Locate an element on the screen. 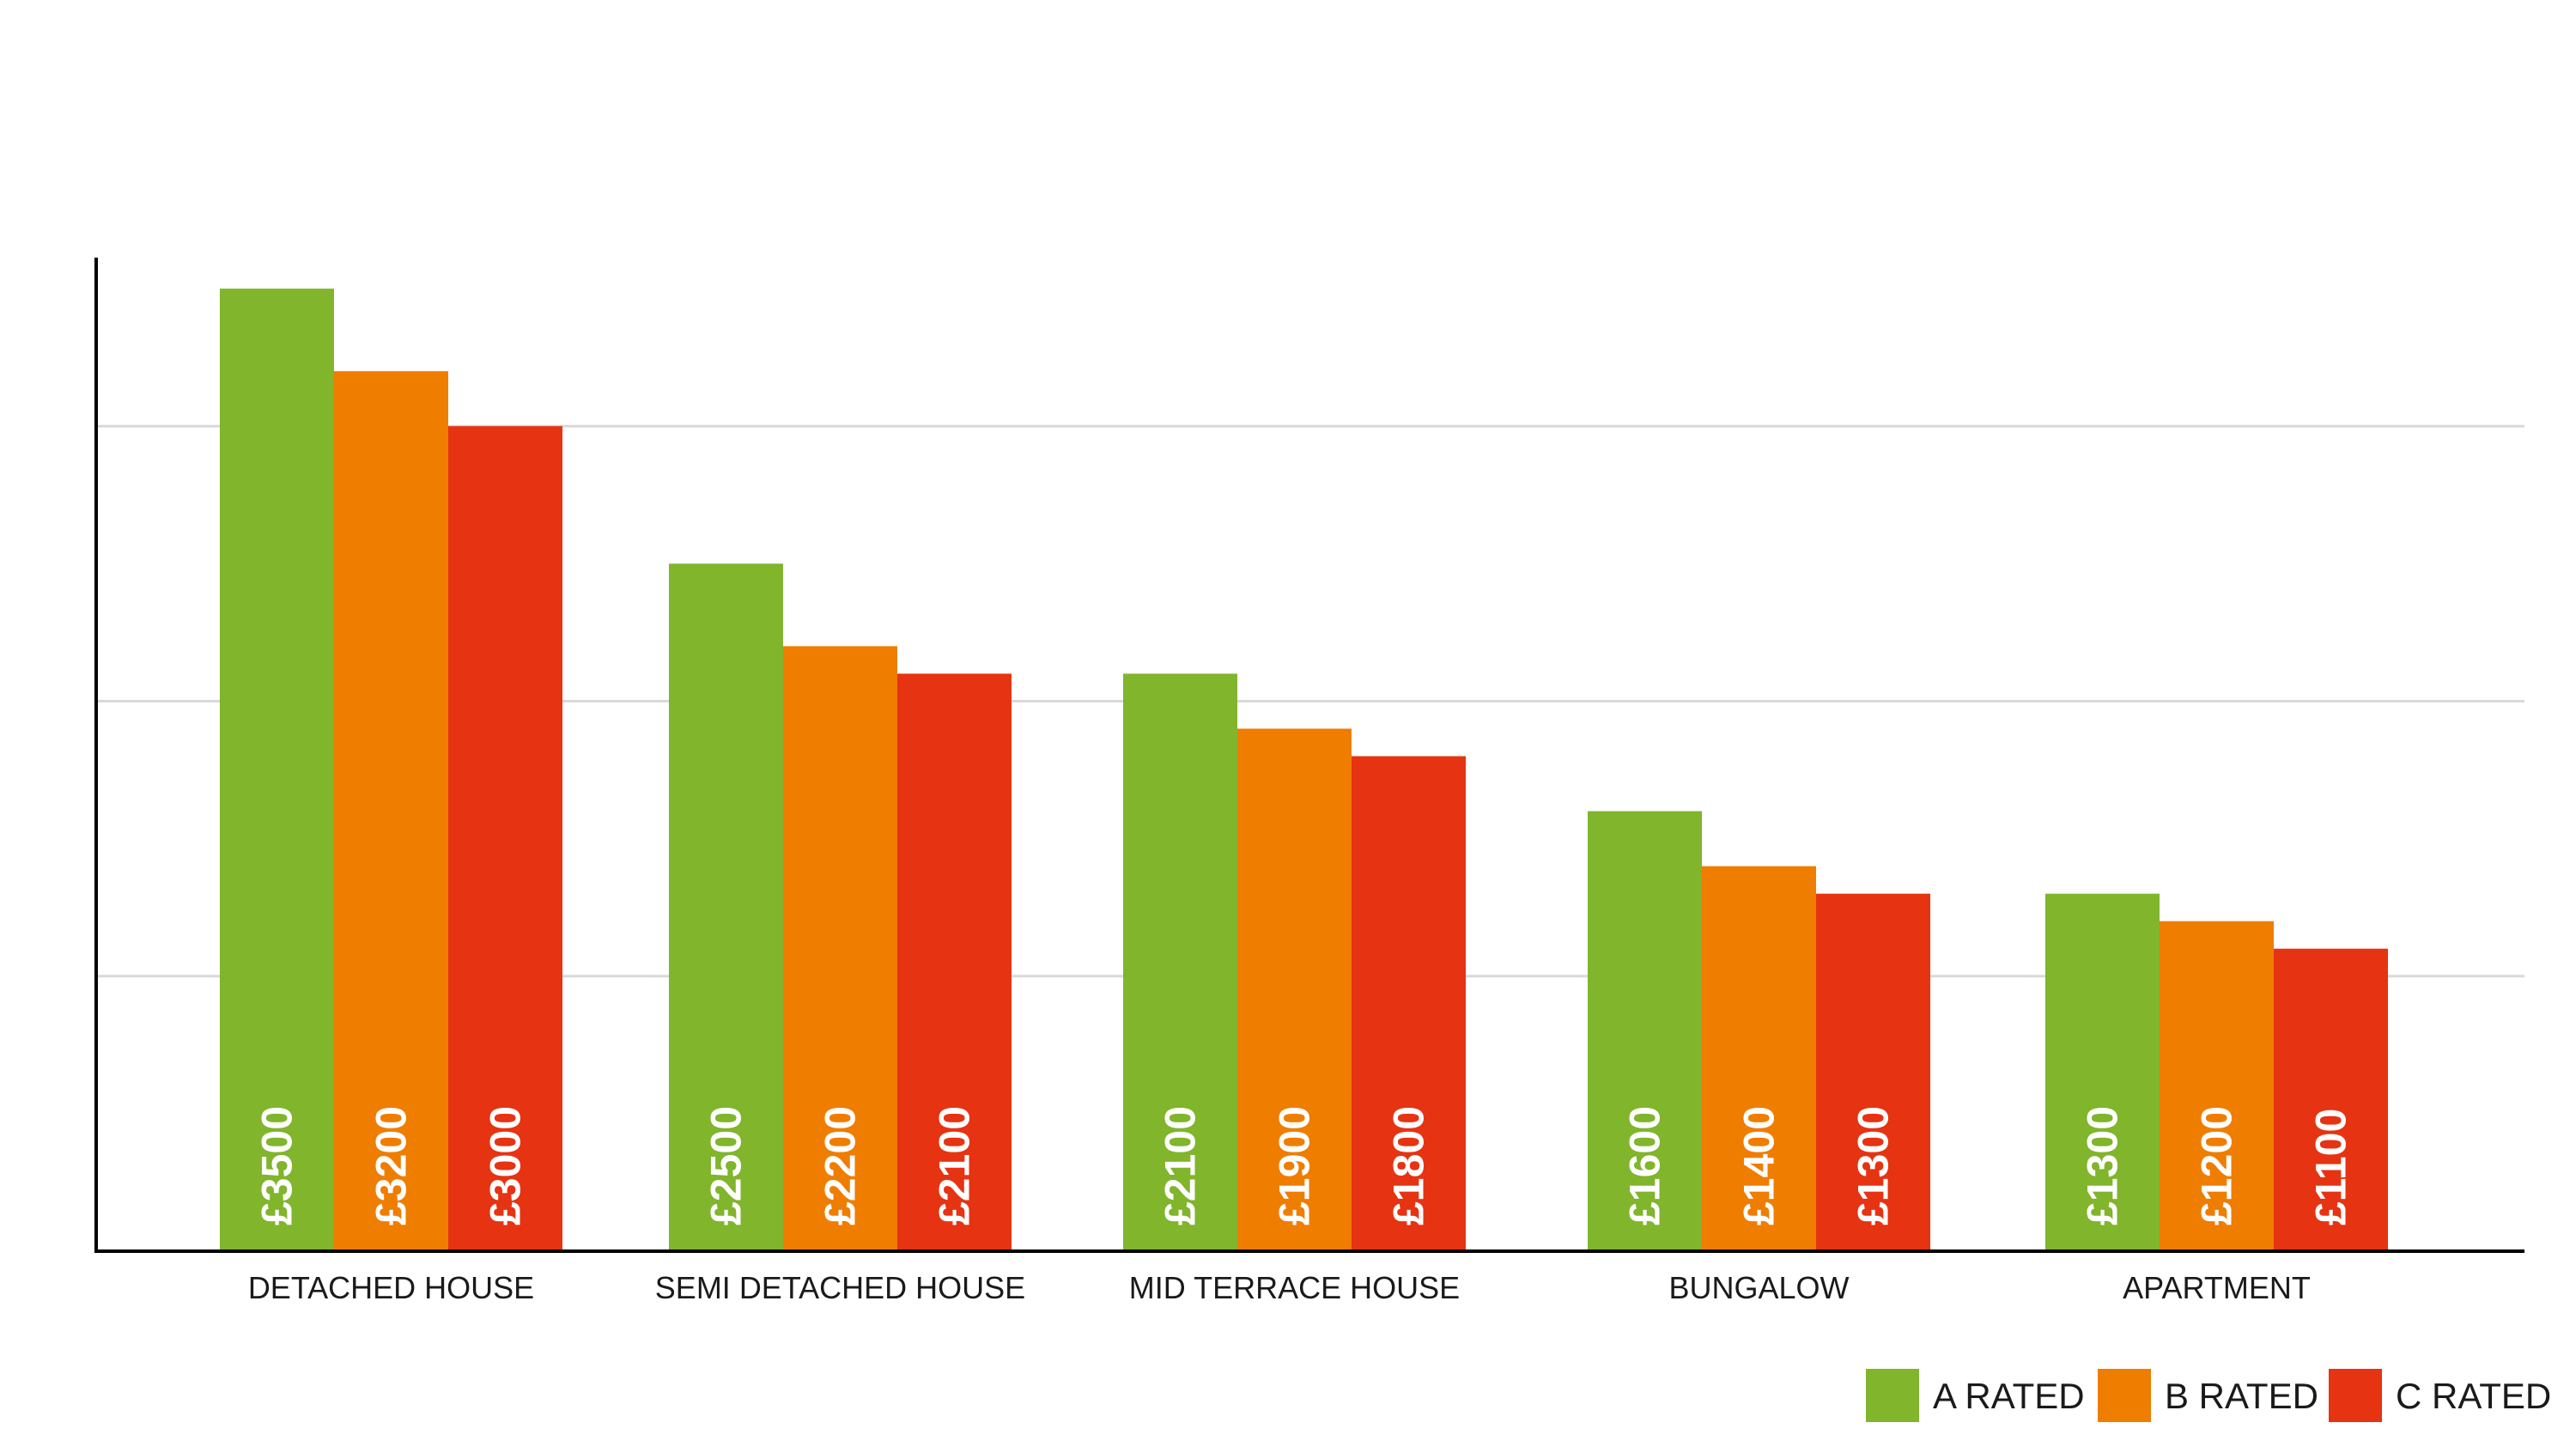 This screenshot has height=1453, width=2576. bar-value-label: £2200 is located at coordinates (841, 1165).